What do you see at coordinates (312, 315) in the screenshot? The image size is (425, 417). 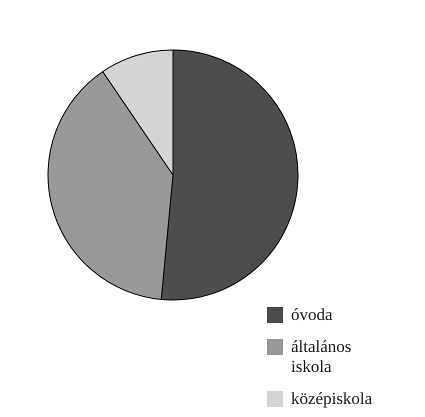 I see `legend-label: óvoda` at bounding box center [312, 315].